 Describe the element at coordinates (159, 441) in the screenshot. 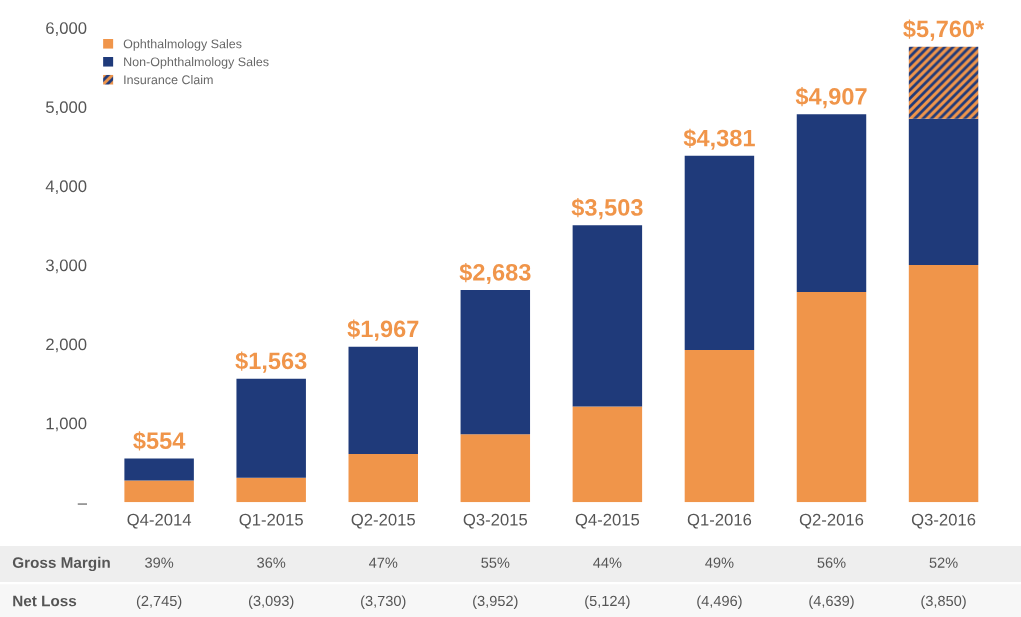

I see `total-label: $554` at that location.